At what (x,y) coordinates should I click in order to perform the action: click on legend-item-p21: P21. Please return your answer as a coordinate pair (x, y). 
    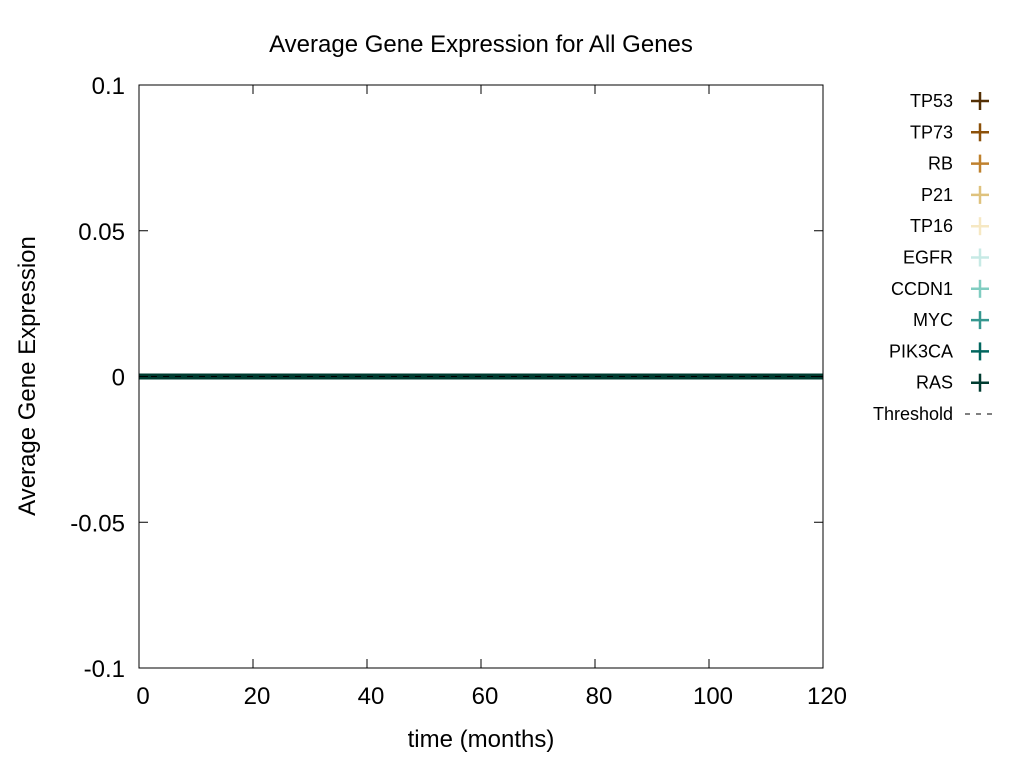
    Looking at the image, I should click on (955, 195).